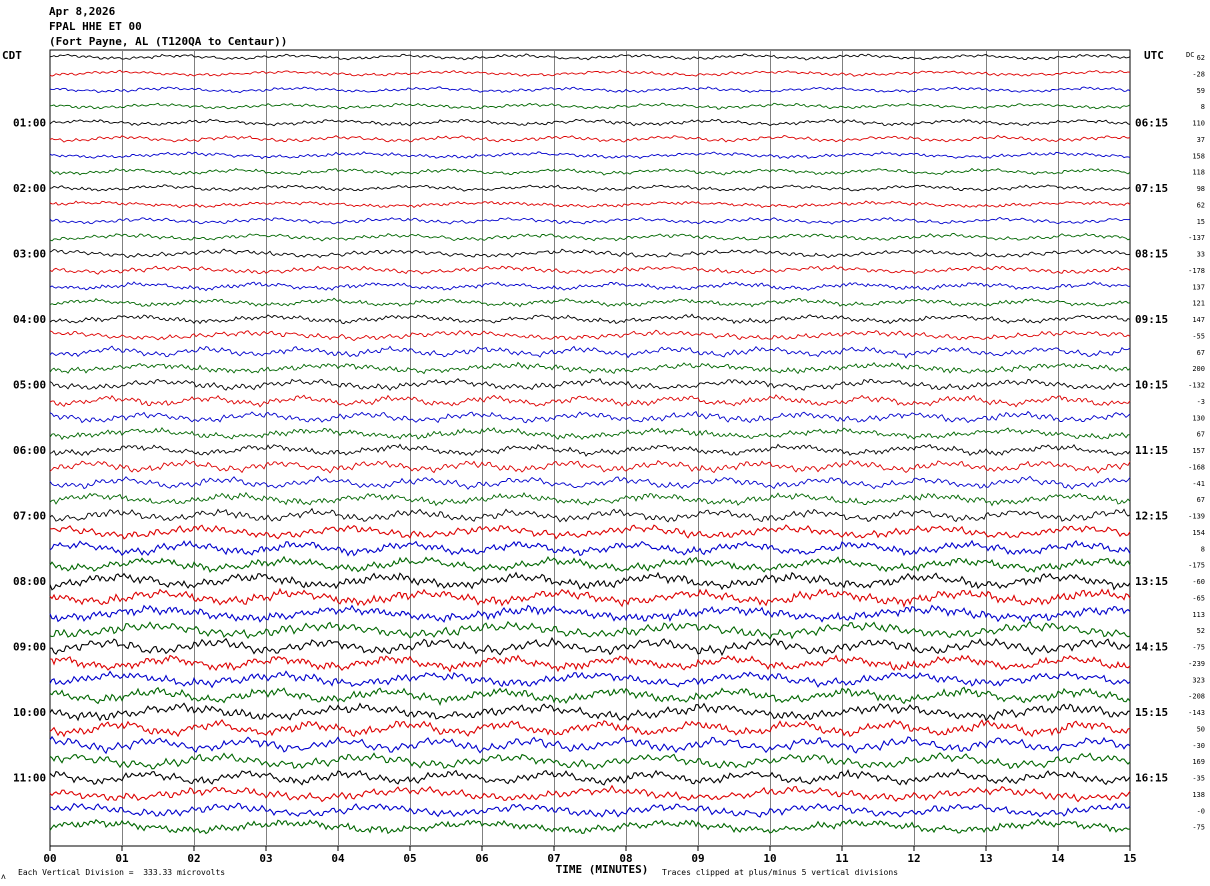  Describe the element at coordinates (29, 319) in the screenshot. I see `cdt-hour-label: 04:00` at that location.